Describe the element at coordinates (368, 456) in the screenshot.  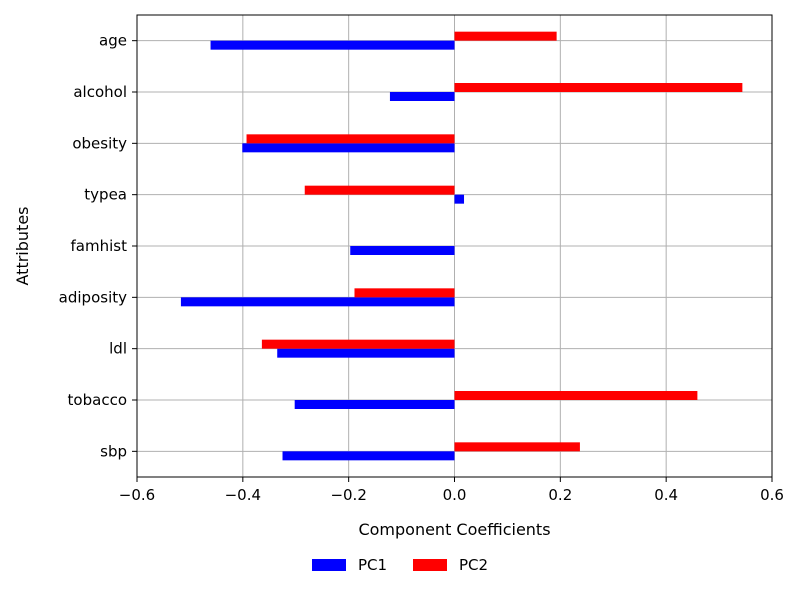
I see `bar-pc1-sbp` at that location.